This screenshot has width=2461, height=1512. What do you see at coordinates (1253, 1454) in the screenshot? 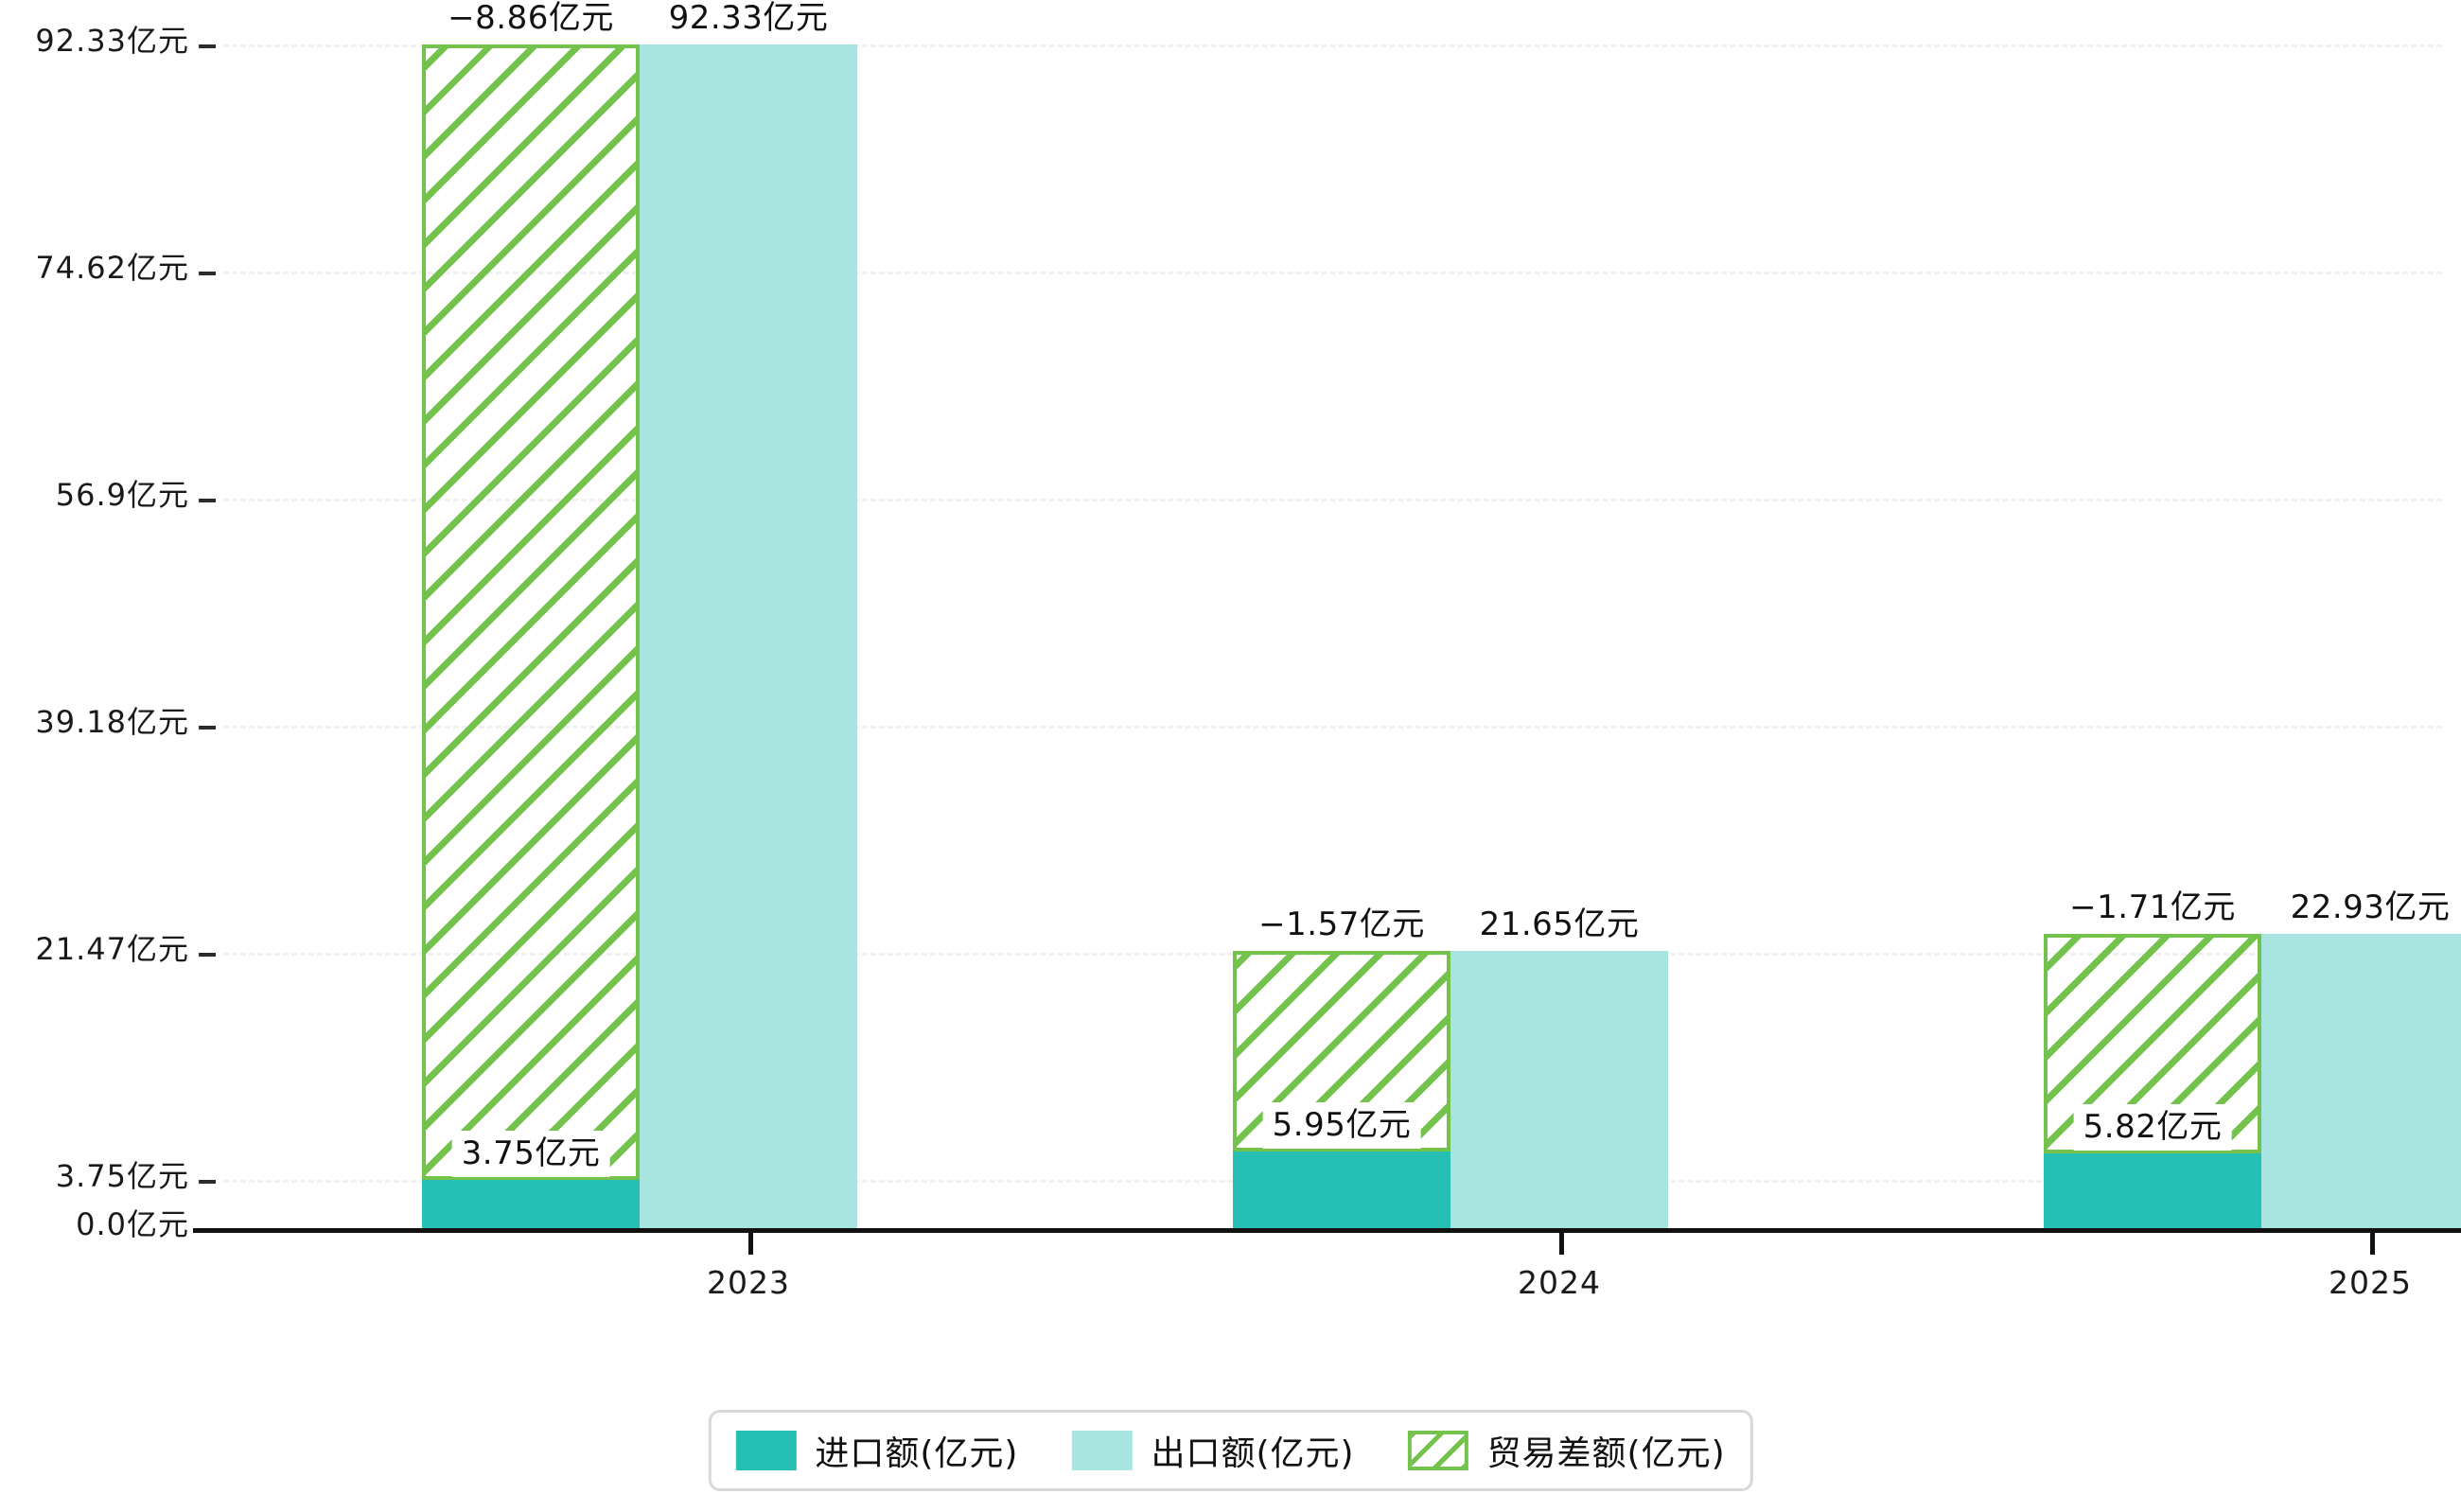
I see `legend-label-export: 出口额(亿元)` at bounding box center [1253, 1454].